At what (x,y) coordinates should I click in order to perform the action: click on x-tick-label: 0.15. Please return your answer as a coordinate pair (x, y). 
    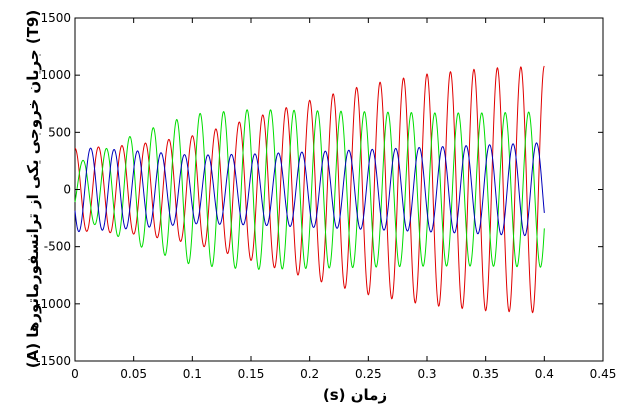
    Looking at the image, I should click on (251, 374).